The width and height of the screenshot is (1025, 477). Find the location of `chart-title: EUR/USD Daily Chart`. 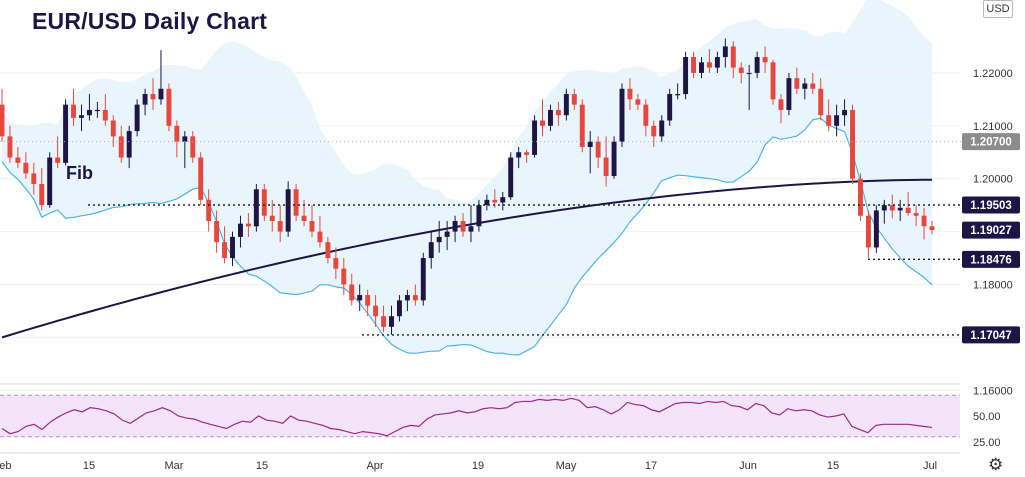

chart-title: EUR/USD Daily Chart is located at coordinates (150, 21).